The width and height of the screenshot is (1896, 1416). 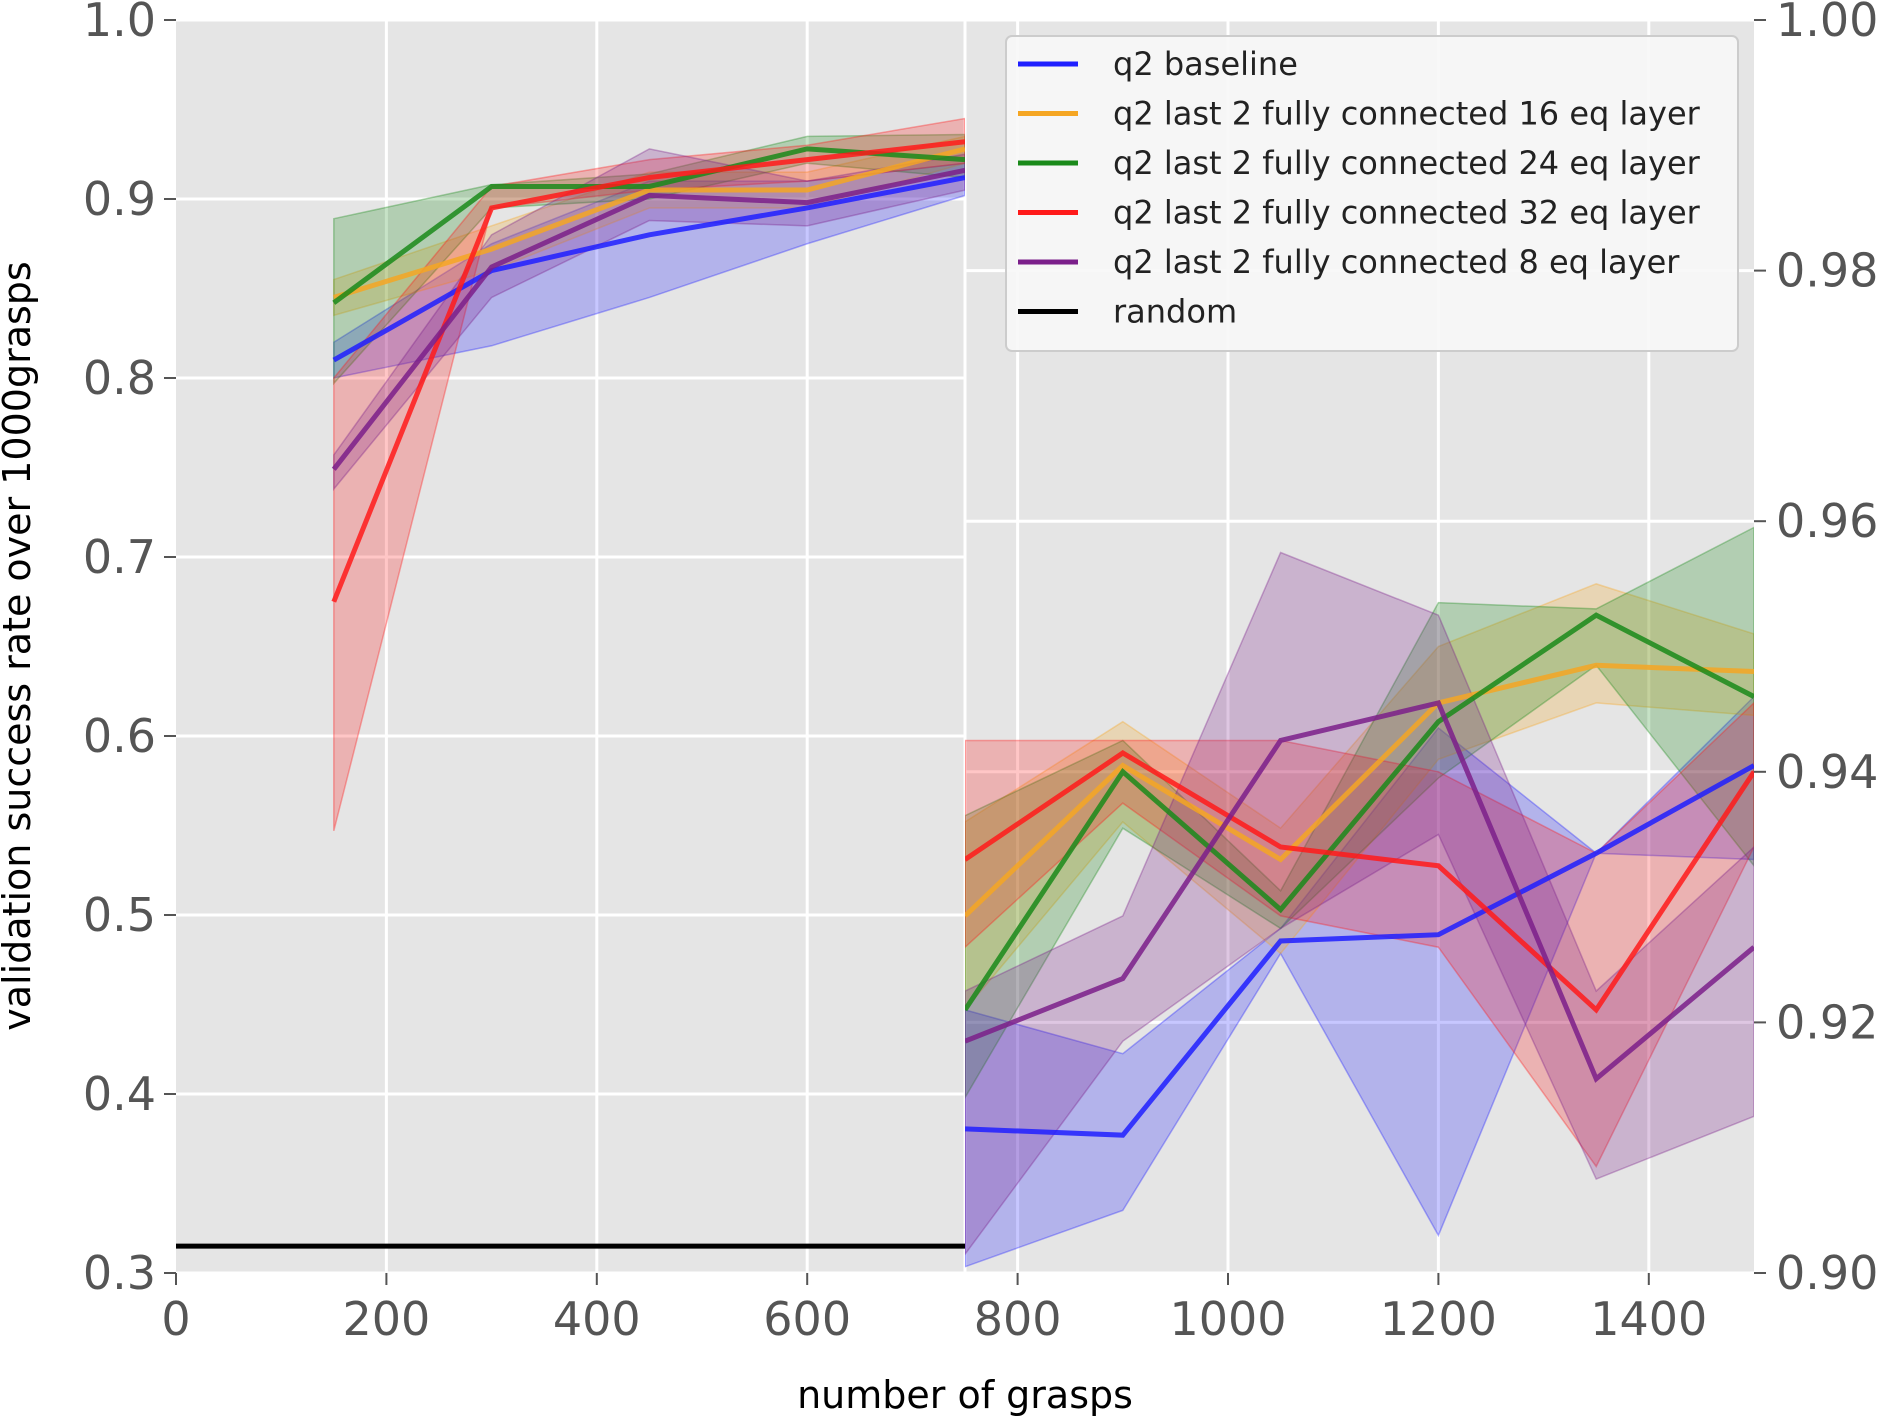 I want to click on legend-label-q2-last-2-fully-connected-16-eq-layer: q2 last 2 fully connected 16 eq layer, so click(x=1407, y=114).